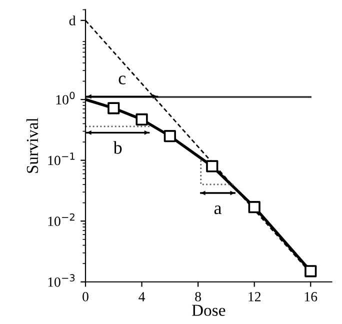 The height and width of the screenshot is (324, 342). Describe the element at coordinates (254, 297) in the screenshot. I see `x-tick-label: 12` at that location.